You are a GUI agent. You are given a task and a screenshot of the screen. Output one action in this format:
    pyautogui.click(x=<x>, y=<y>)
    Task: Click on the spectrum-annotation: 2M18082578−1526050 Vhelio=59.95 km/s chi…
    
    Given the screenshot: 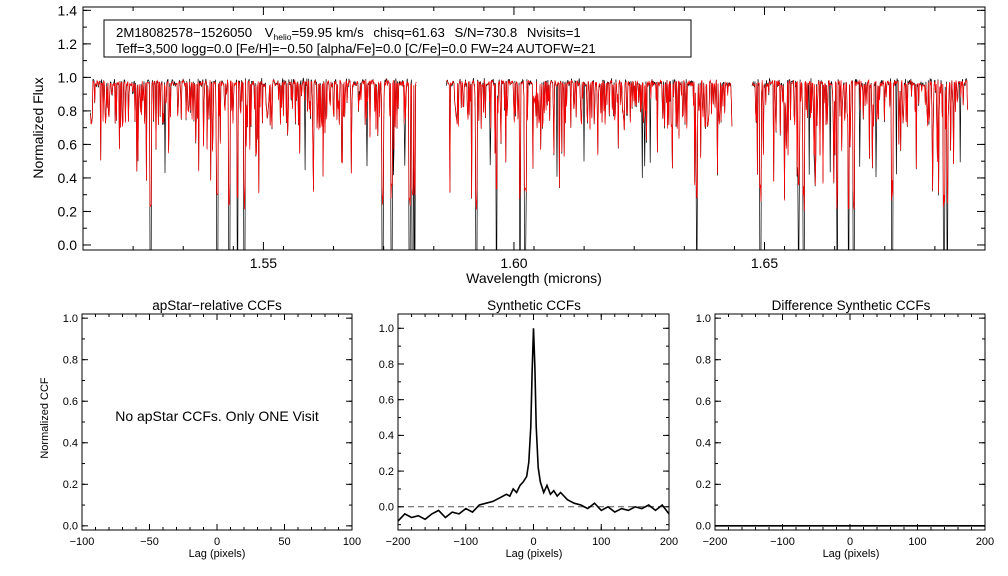 What is the action you would take?
    pyautogui.click(x=397, y=38)
    